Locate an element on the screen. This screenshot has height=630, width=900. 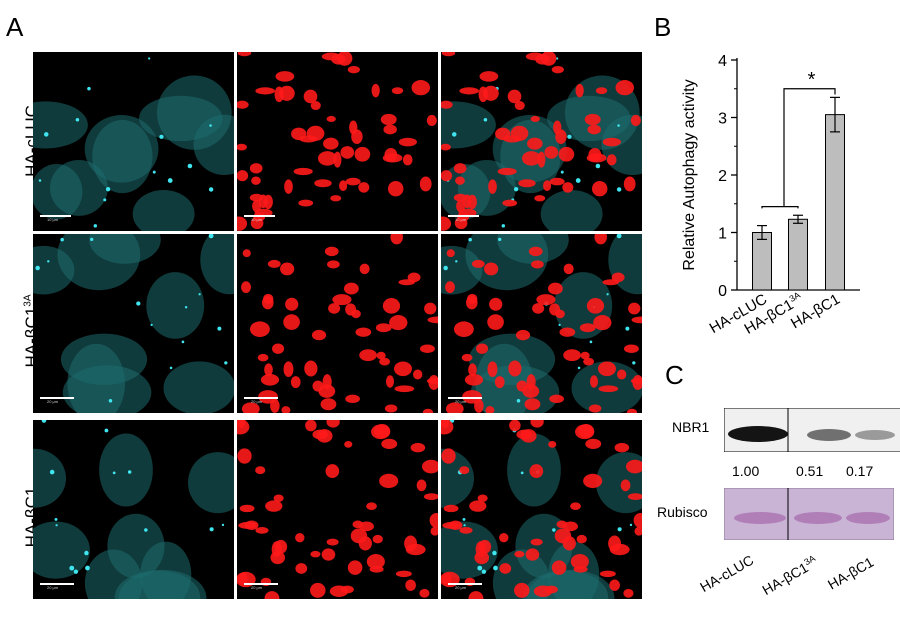
blot-label-nbr1: NBR1 is located at coordinates (691, 427).